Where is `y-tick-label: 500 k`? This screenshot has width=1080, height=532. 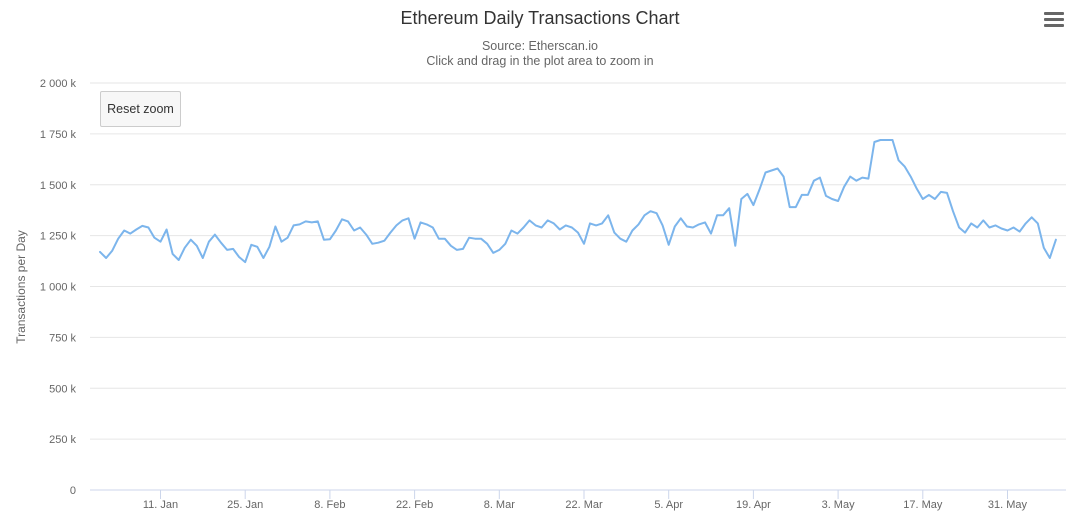
y-tick-label: 500 k is located at coordinates (62, 389).